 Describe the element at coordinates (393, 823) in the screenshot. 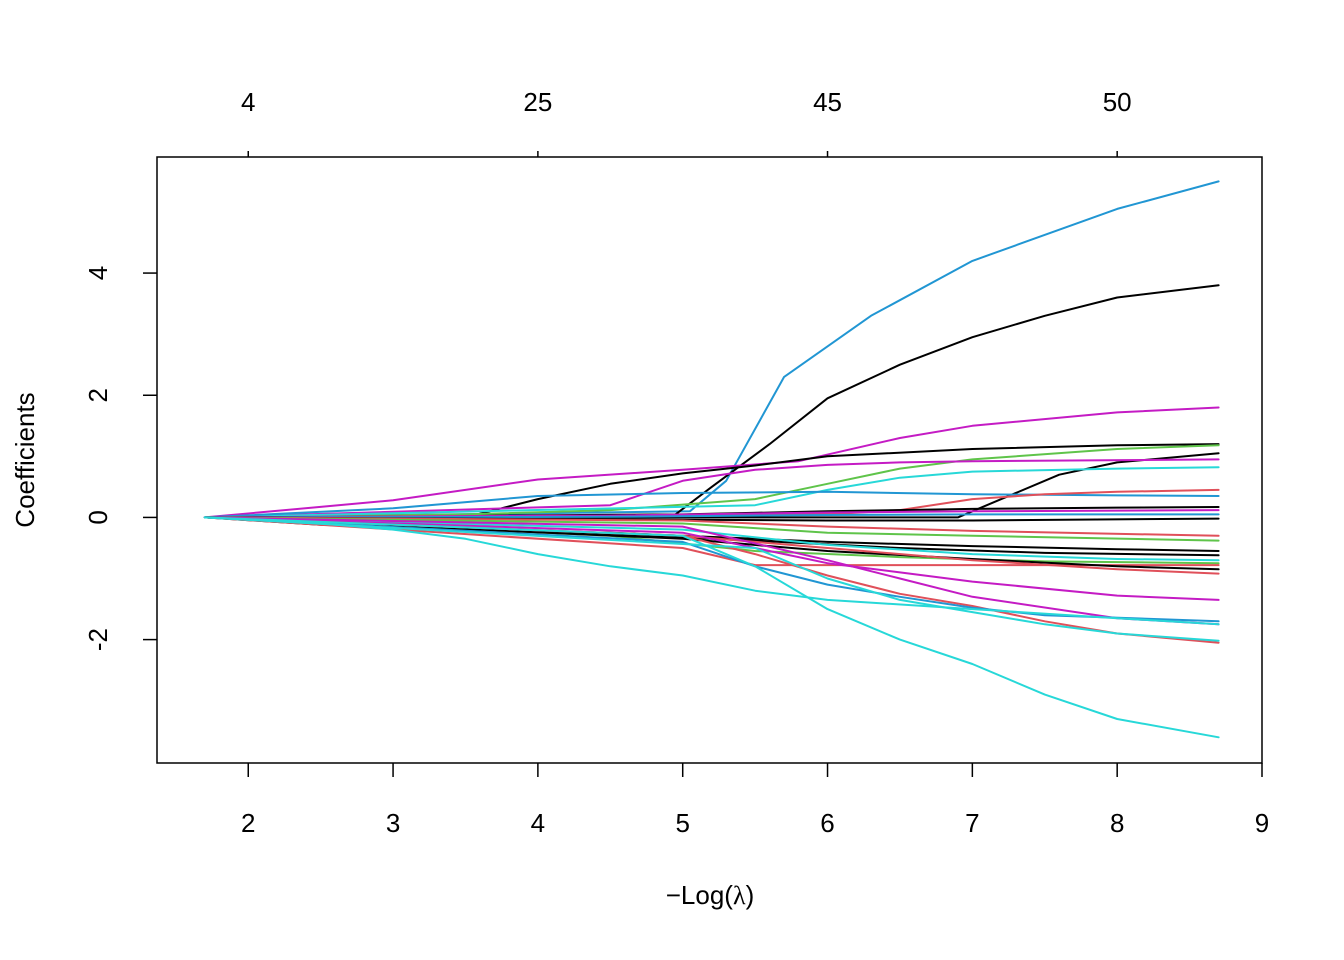

I see `x-tick-label: 3` at that location.